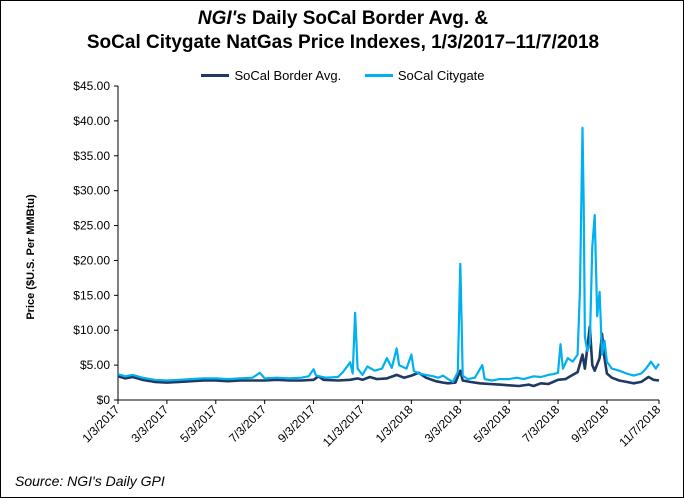  I want to click on y-tick-label: $5.00, so click(95, 365).